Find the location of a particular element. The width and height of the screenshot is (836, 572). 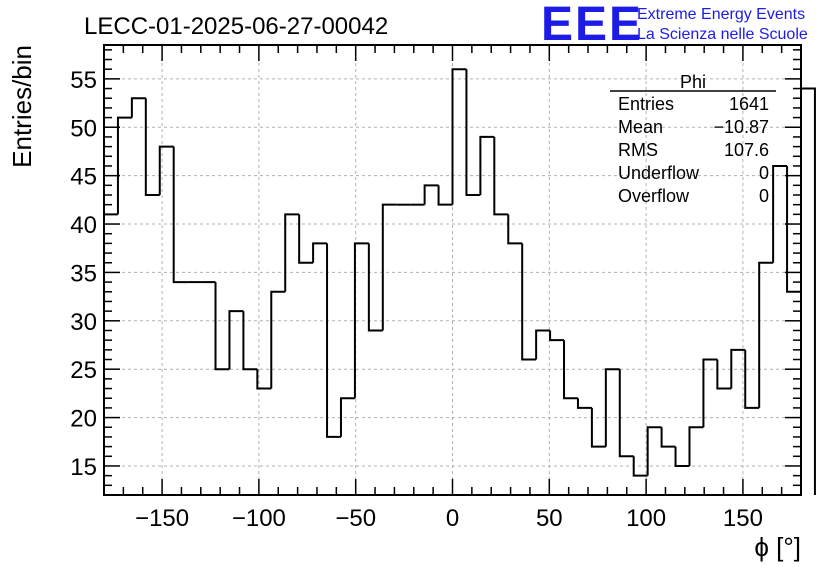

brand-line-2: La Scienza nelle Scuole is located at coordinates (722, 34).